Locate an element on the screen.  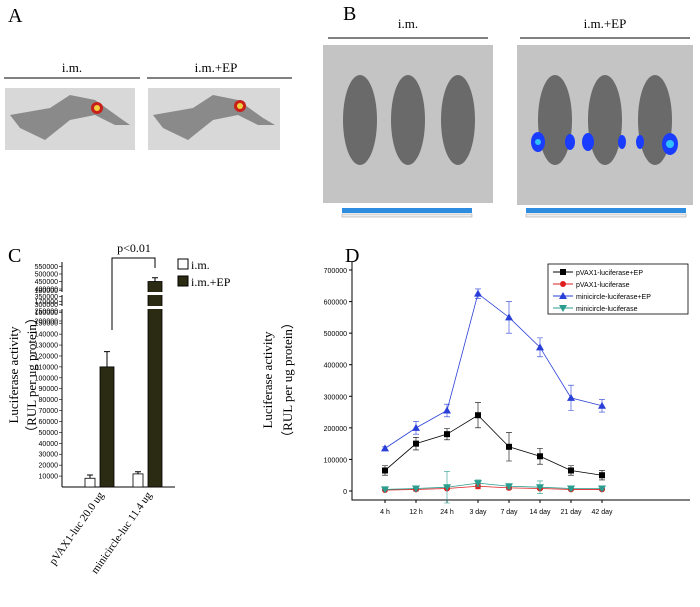
y-tick-label: 120000 is located at coordinates (46, 356).